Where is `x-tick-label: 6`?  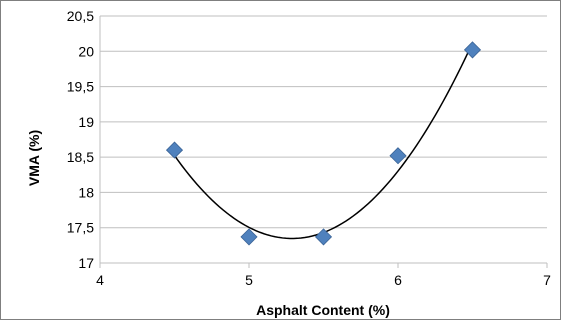 x-tick-label: 6 is located at coordinates (398, 280).